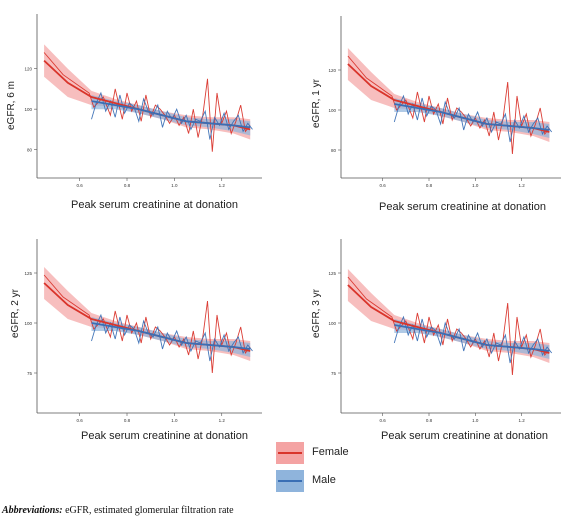  What do you see at coordinates (324, 480) in the screenshot?
I see `legend-label-male: Male` at bounding box center [324, 480].